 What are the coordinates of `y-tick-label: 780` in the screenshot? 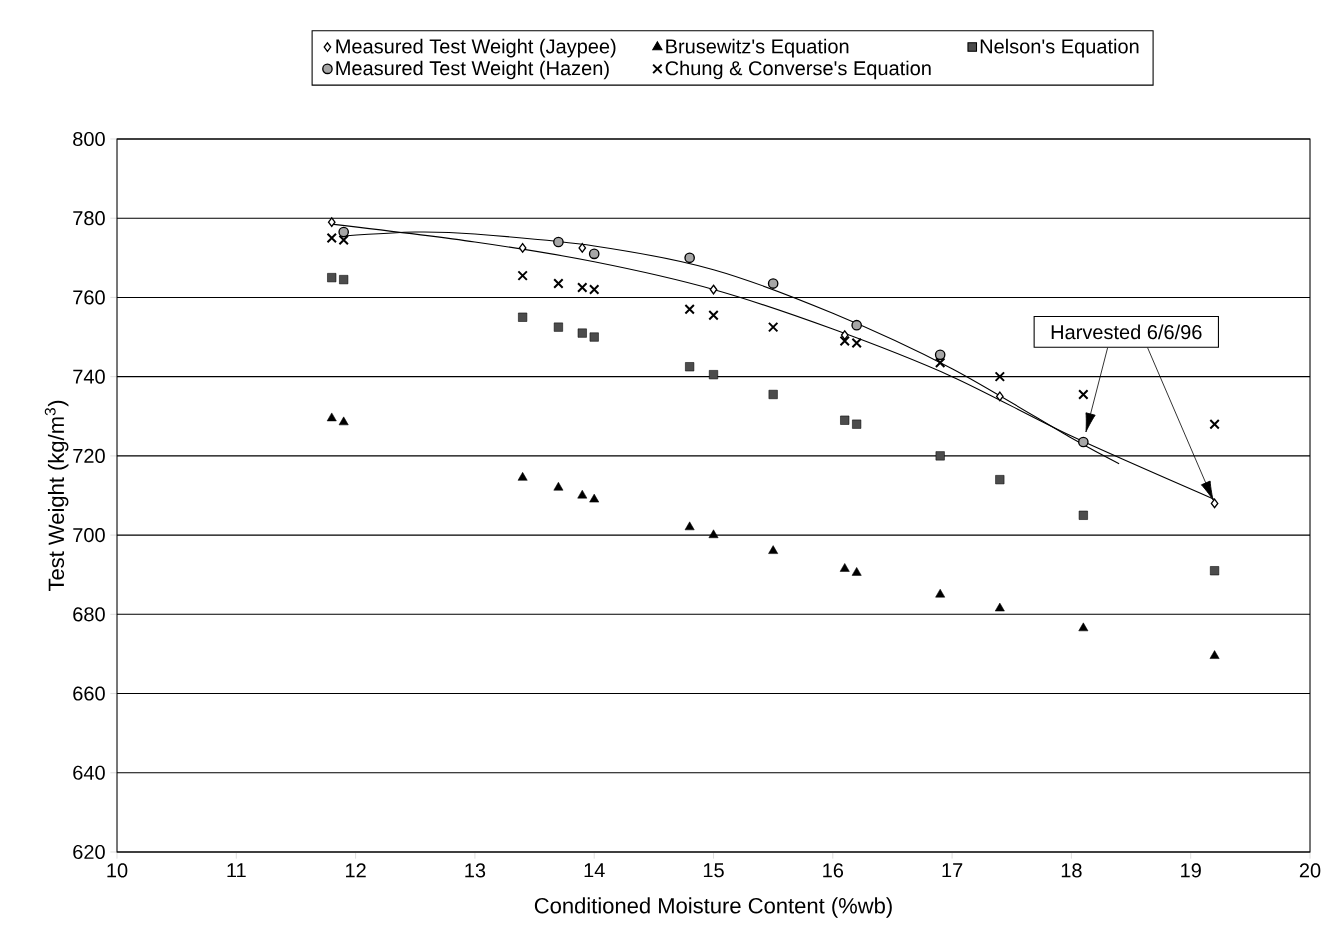 It's located at (89, 218).